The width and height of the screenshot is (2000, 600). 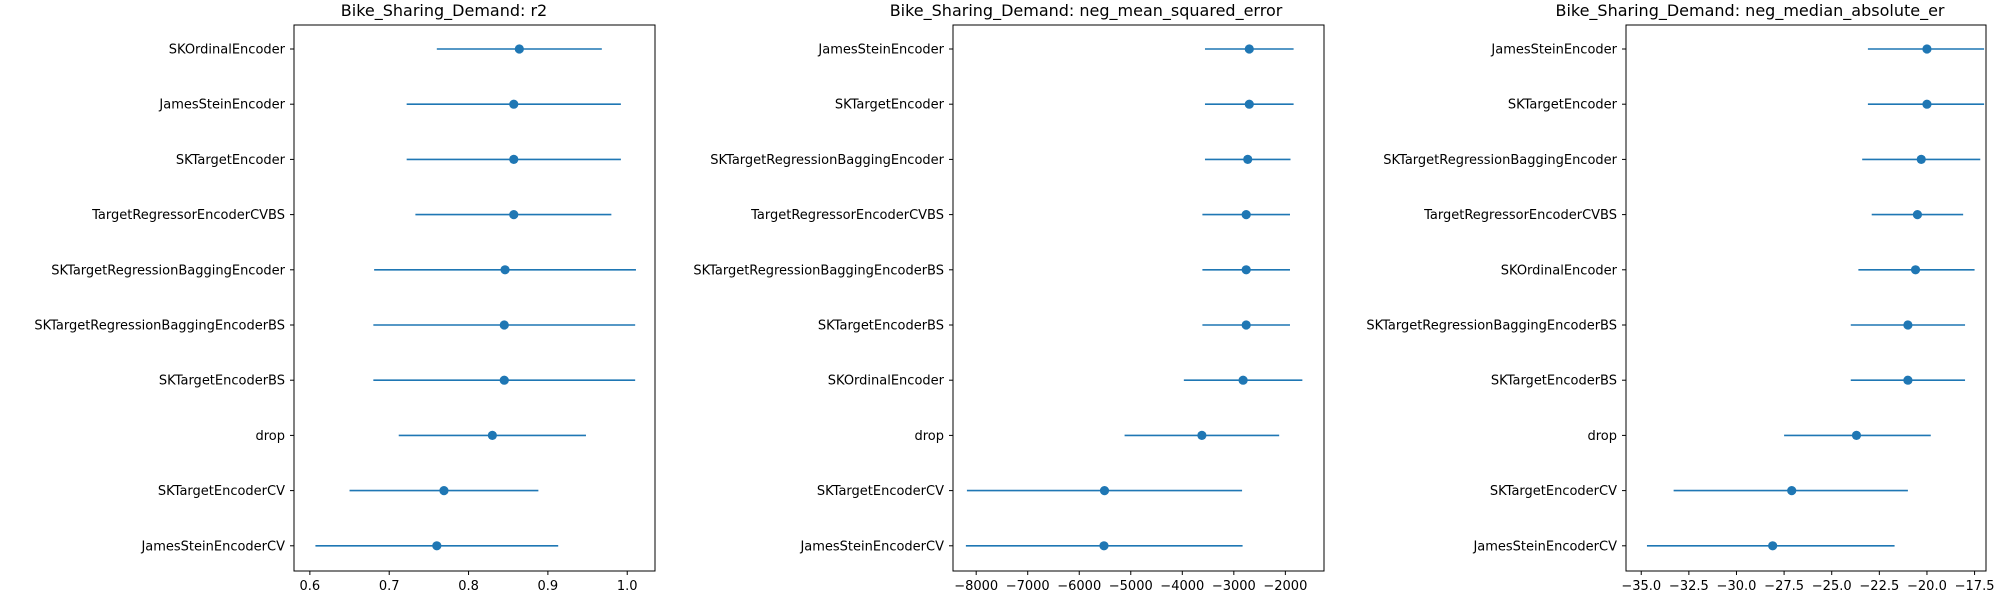 What do you see at coordinates (468, 586) in the screenshot?
I see `x-tick-label: 0.8` at bounding box center [468, 586].